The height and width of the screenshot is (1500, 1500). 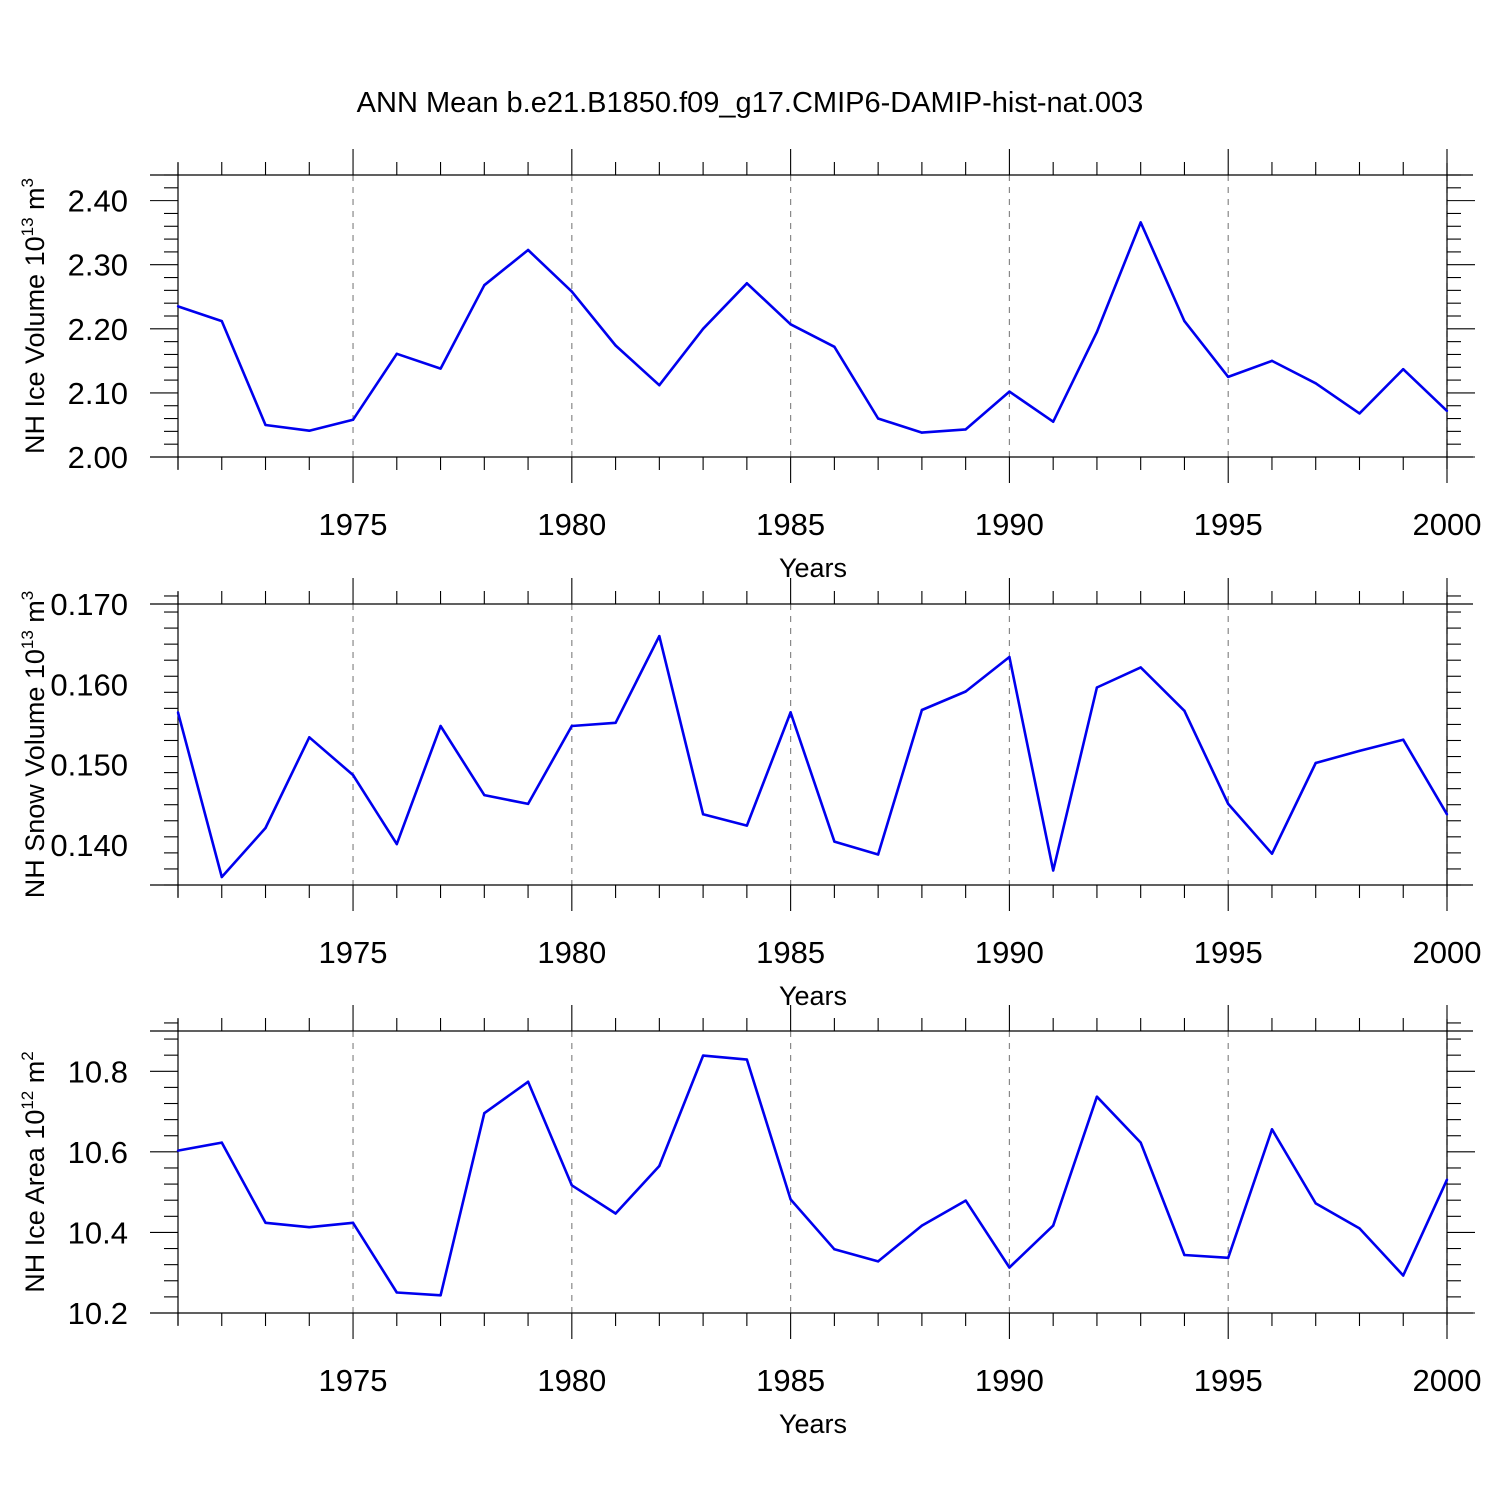 I want to click on y-axis-label-exponent: 13, so click(x=27, y=639).